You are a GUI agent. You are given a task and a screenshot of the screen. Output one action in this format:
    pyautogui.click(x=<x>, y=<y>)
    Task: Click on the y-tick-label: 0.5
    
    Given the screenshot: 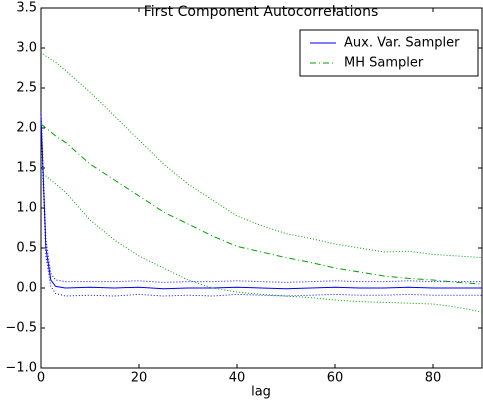 What is the action you would take?
    pyautogui.click(x=26, y=248)
    